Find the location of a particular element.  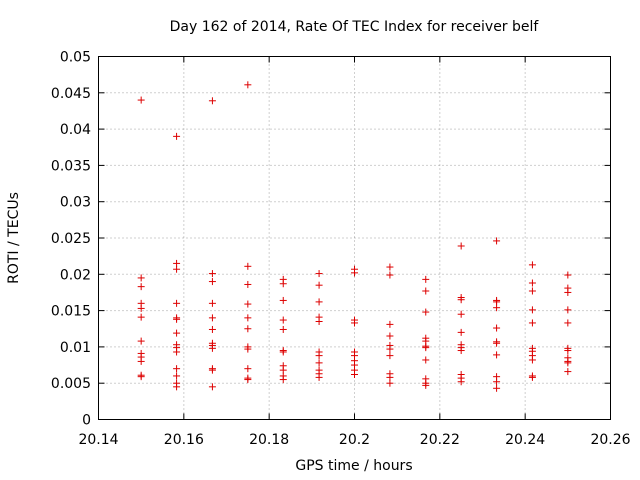

x-tick-label: 20.22 is located at coordinates (440, 440).